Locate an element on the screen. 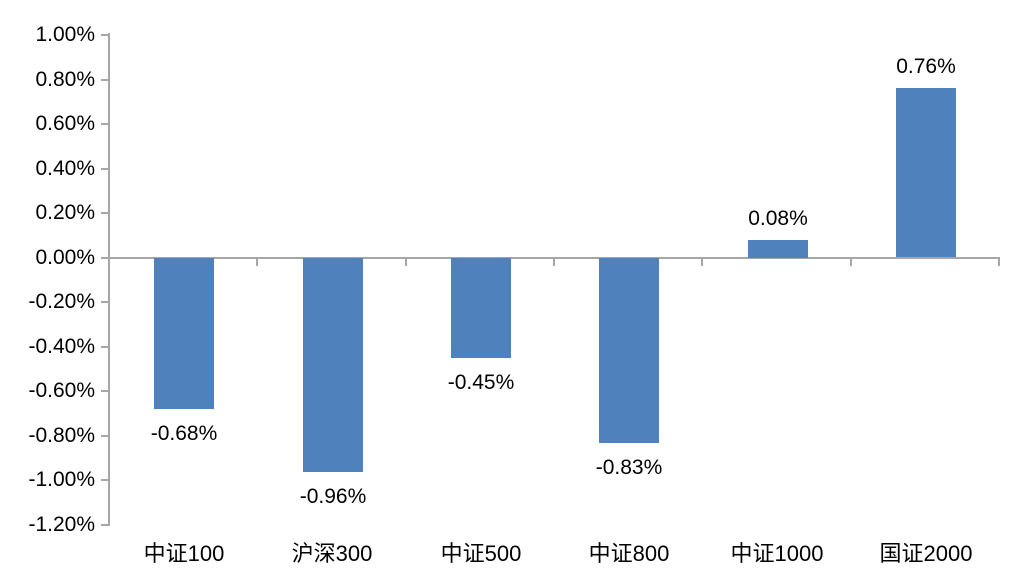 This screenshot has height=579, width=1014. y-tick-label: 0.00% is located at coordinates (65, 257).